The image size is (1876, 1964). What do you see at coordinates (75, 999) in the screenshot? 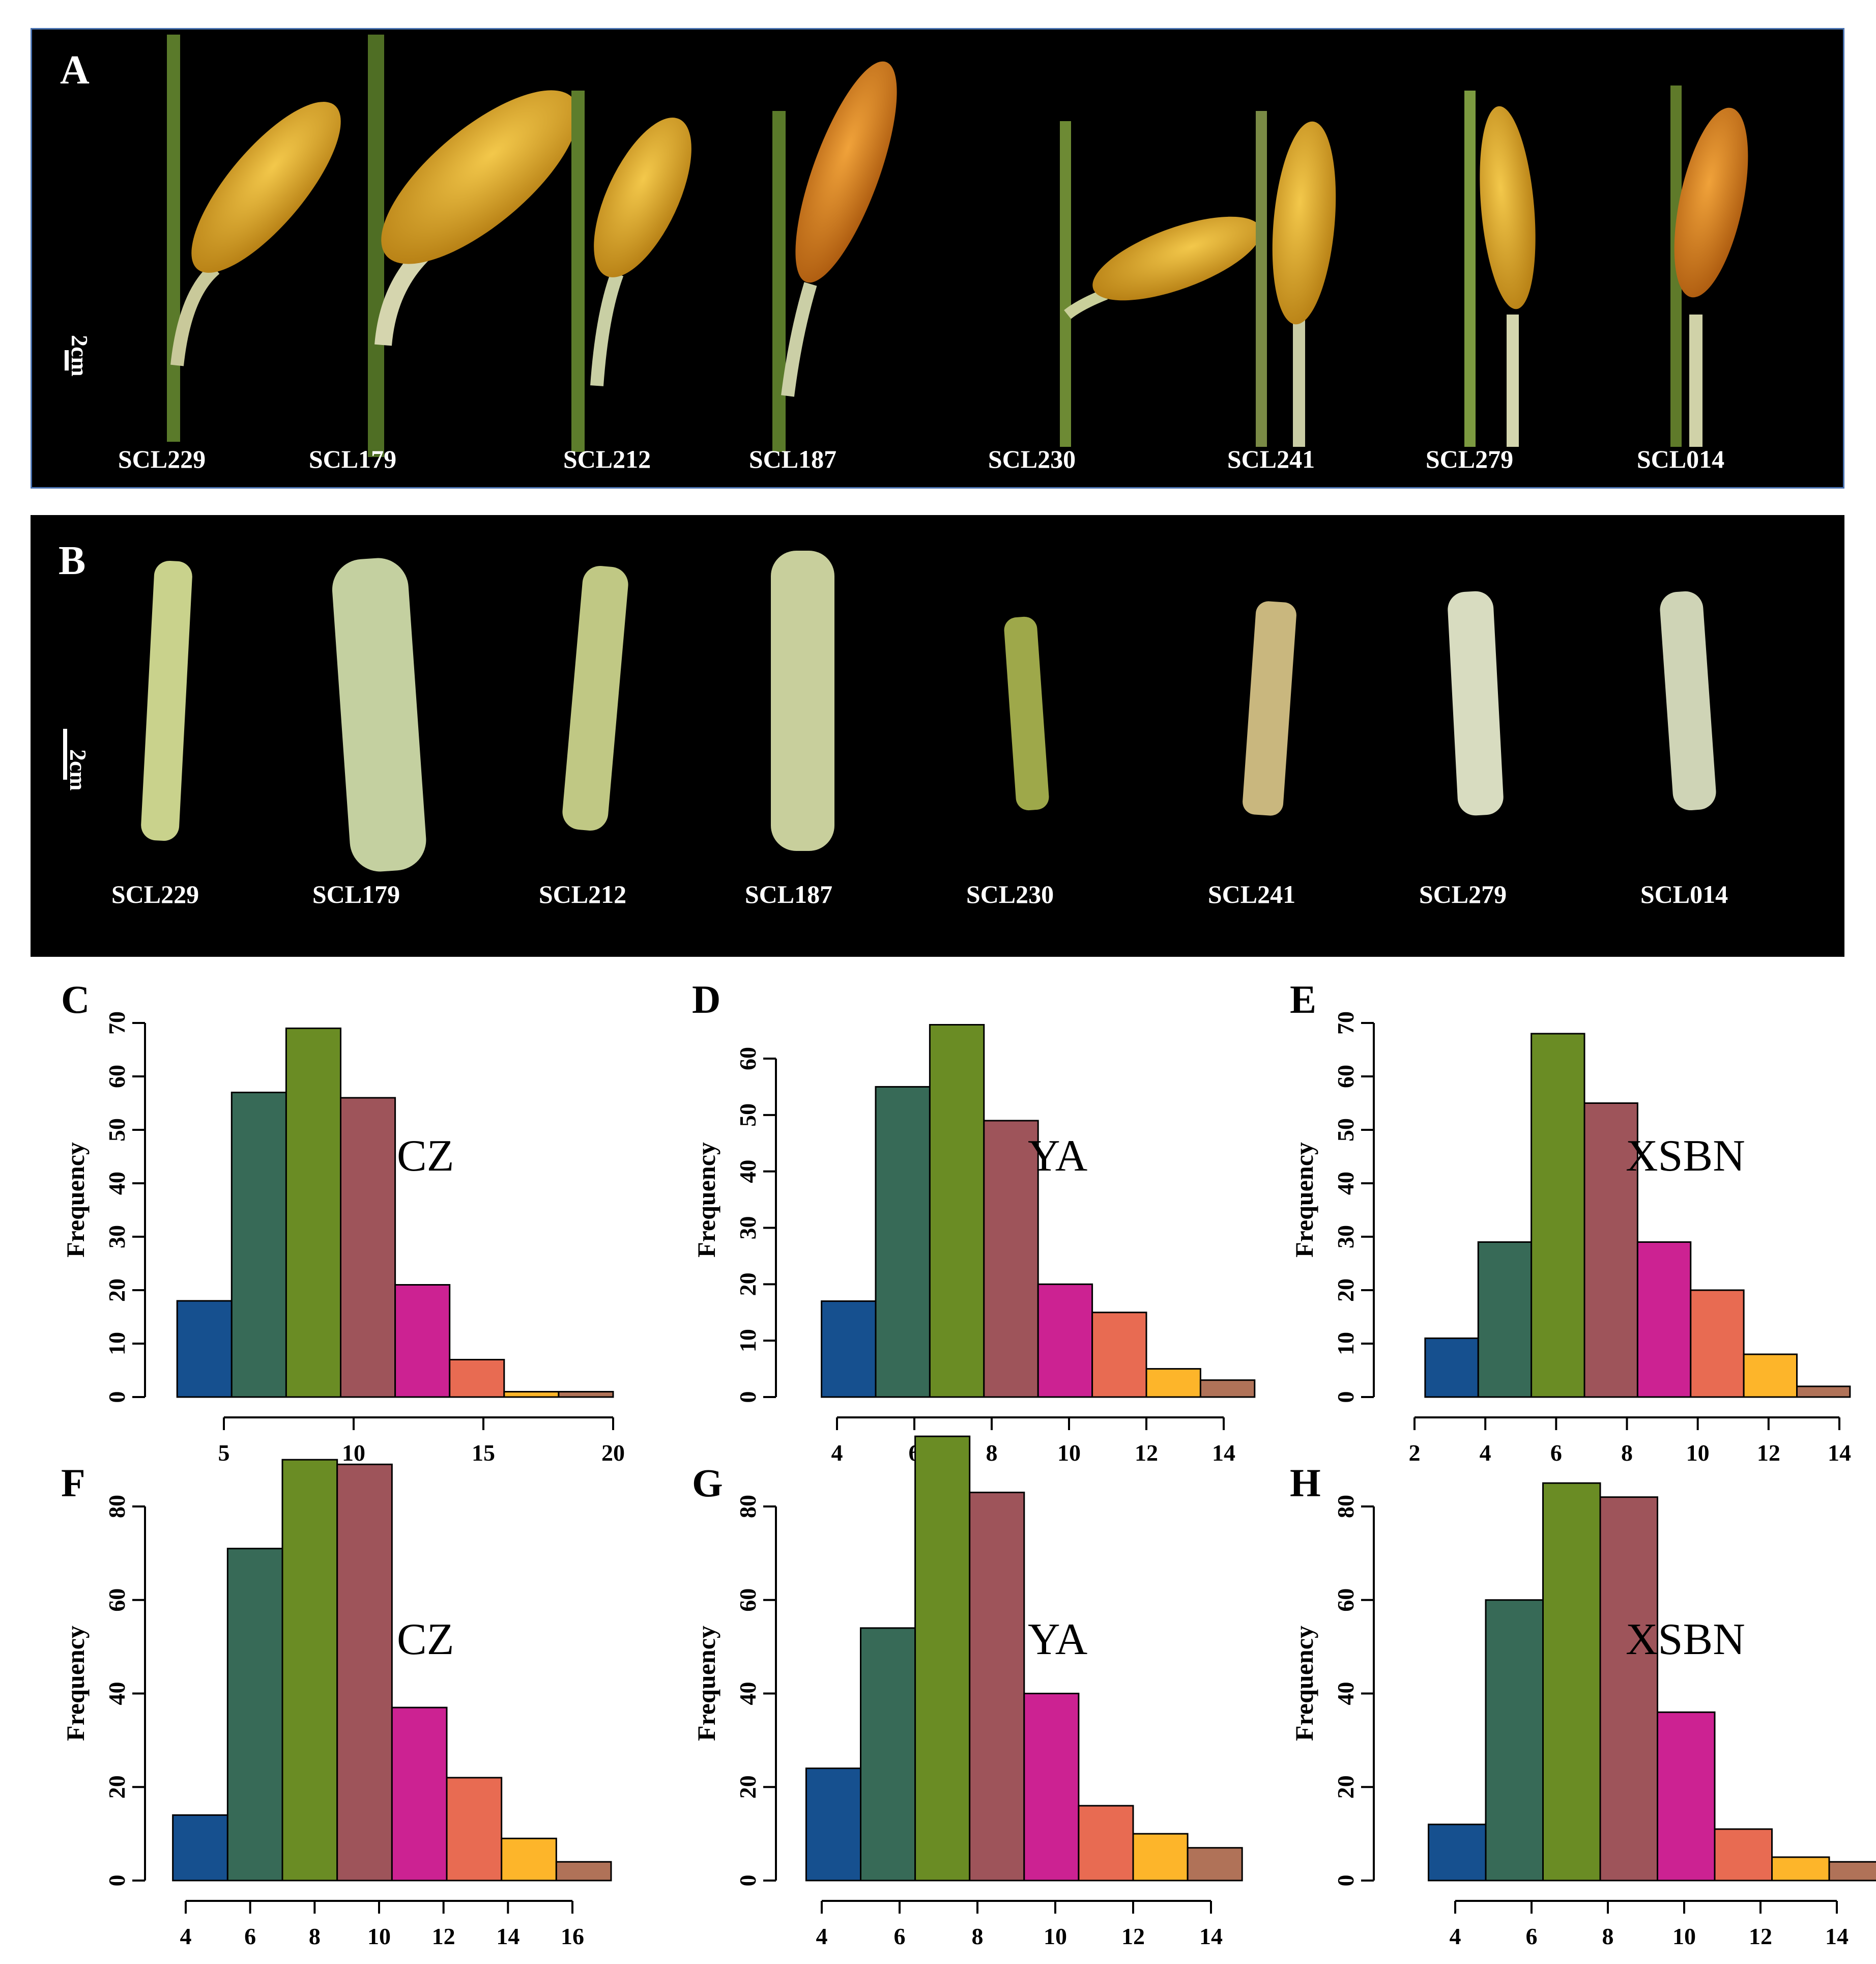
I see `panel-label: C` at bounding box center [75, 999].